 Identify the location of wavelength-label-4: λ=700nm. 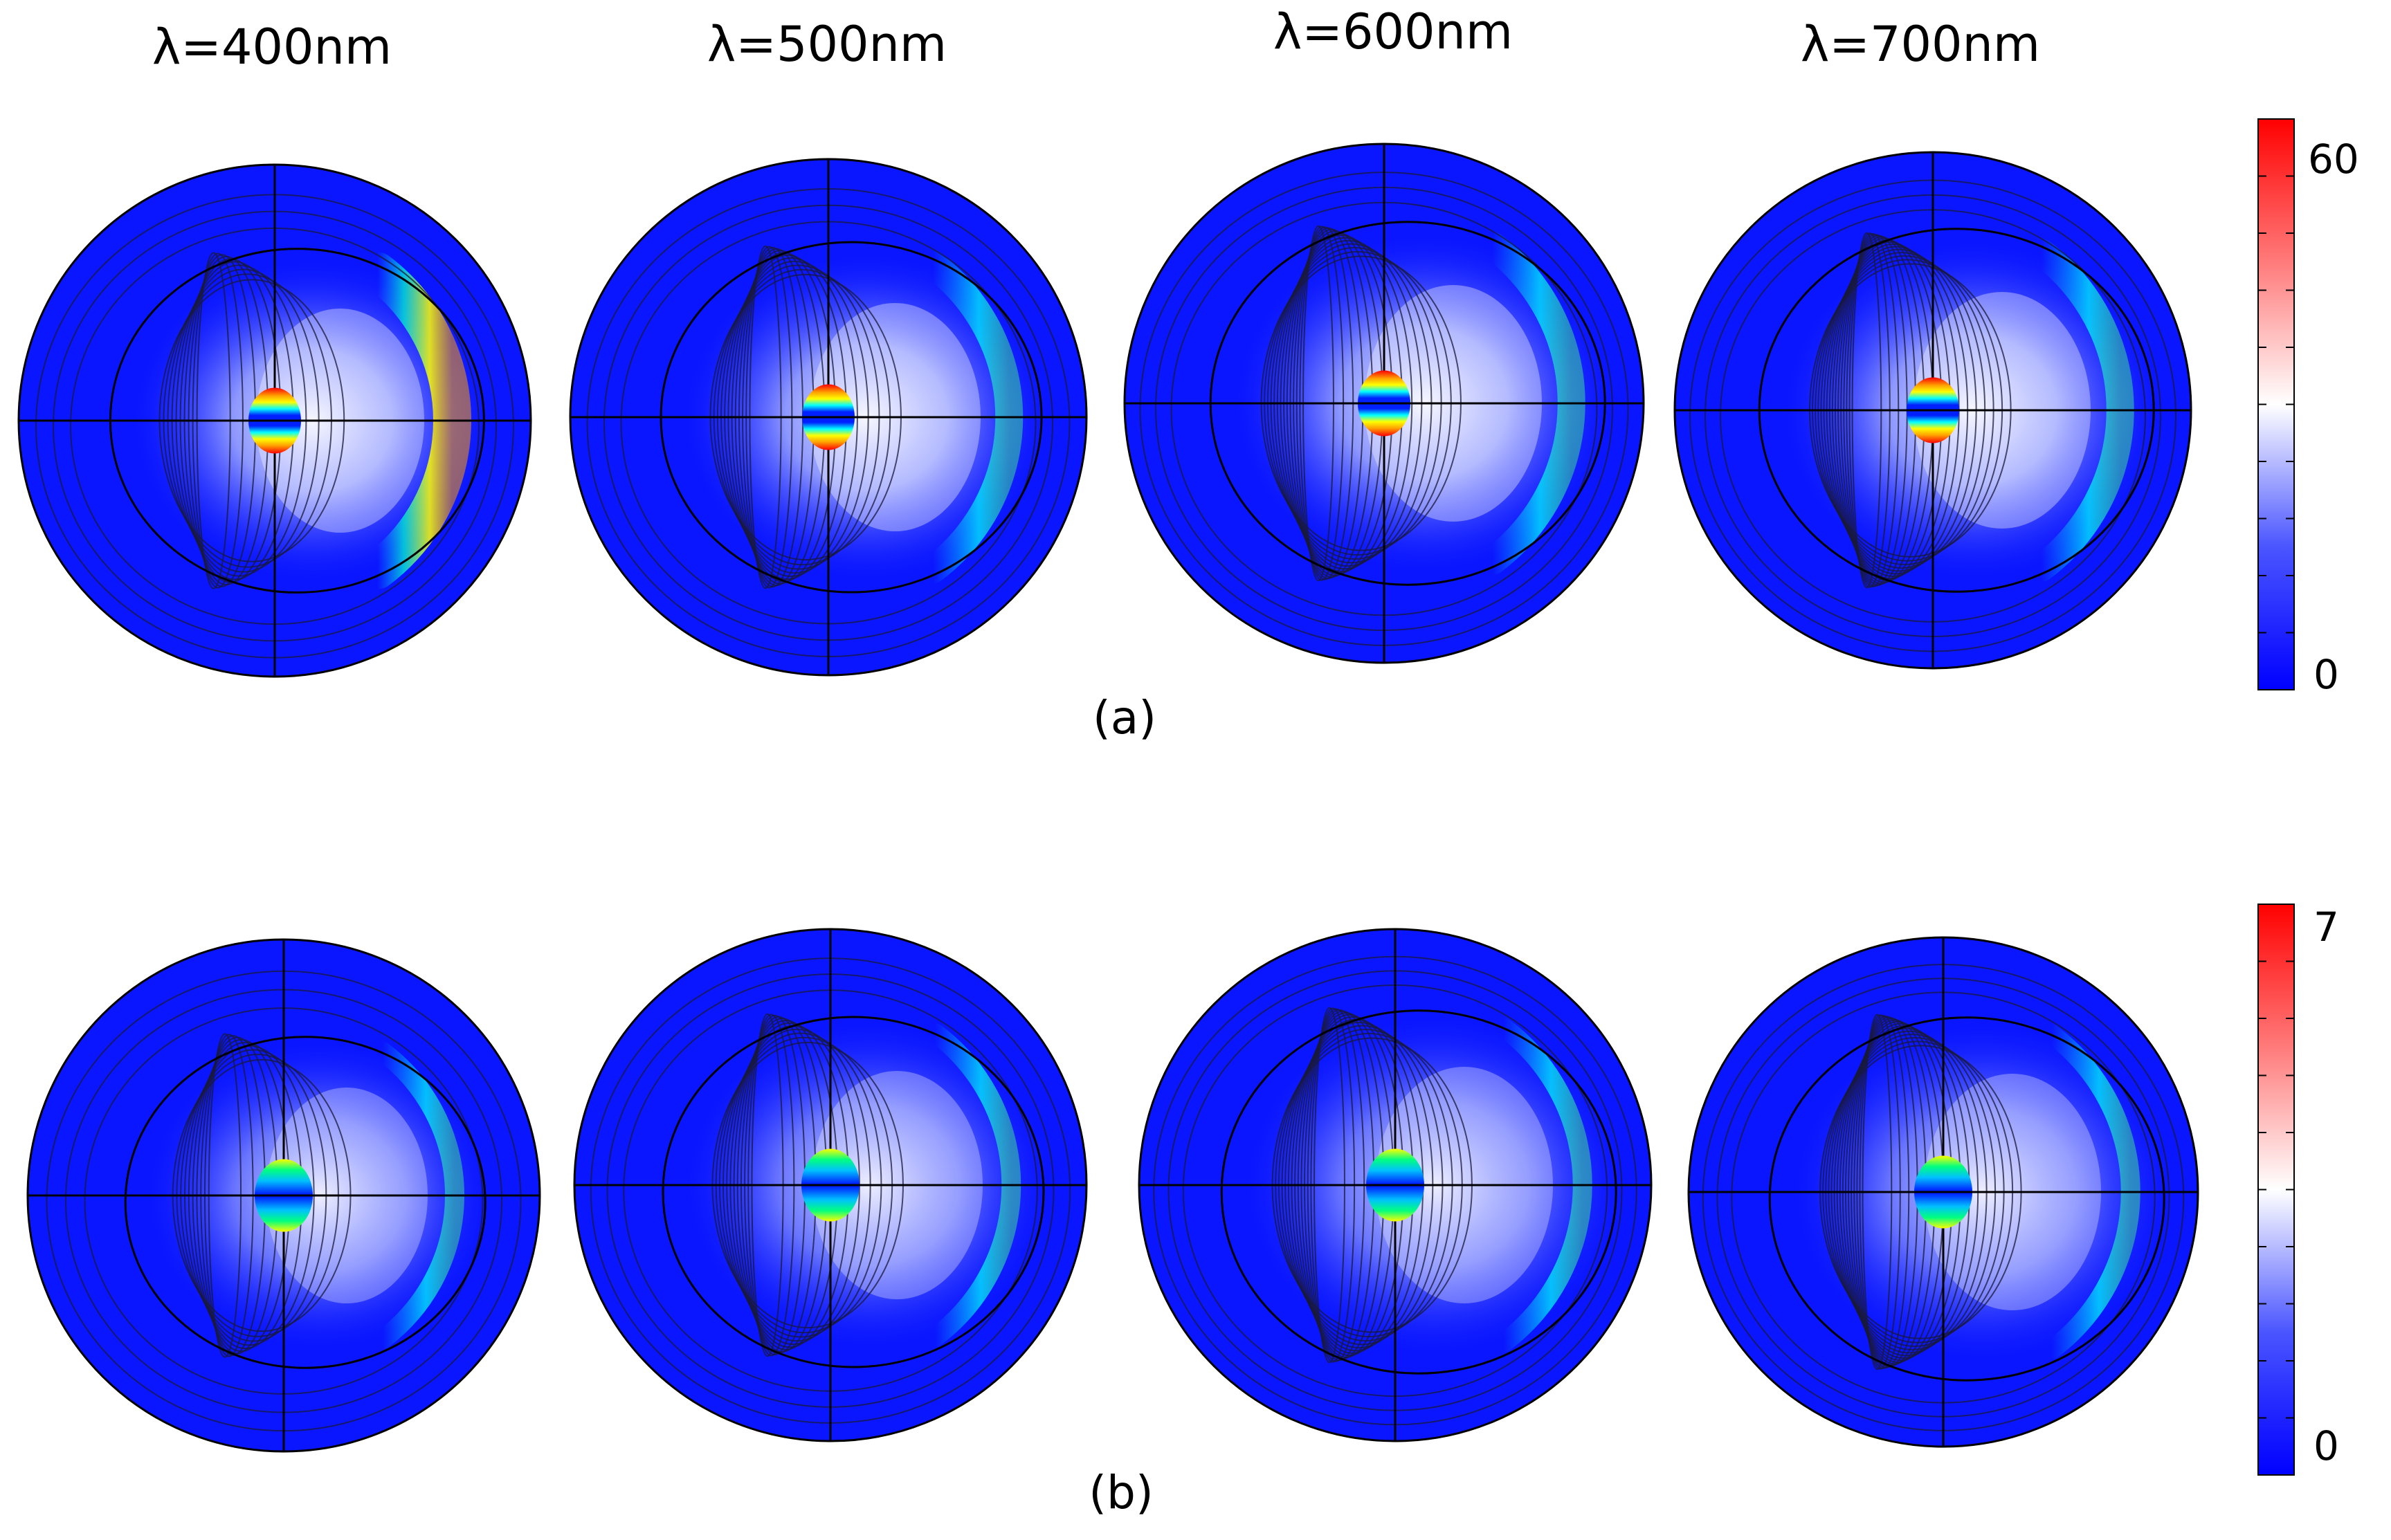
(1921, 44).